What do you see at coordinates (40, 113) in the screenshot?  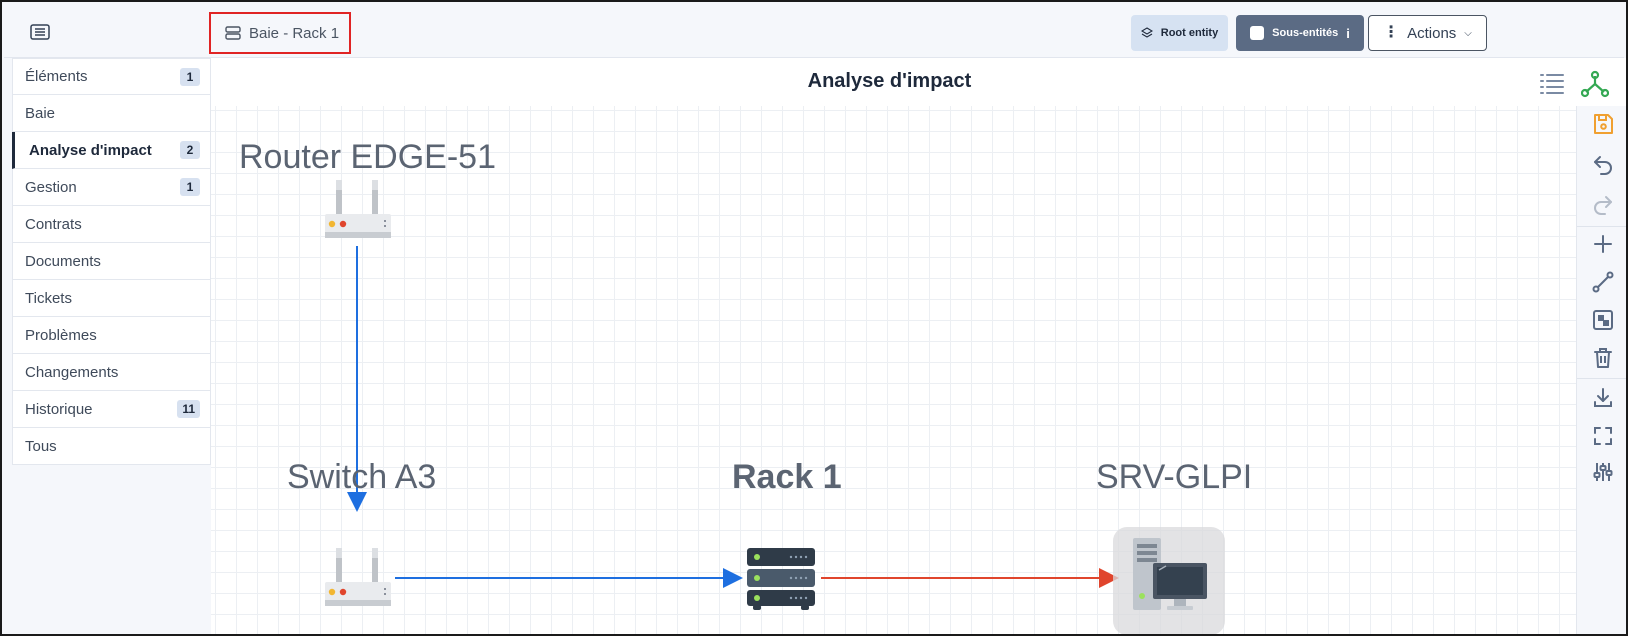 I see `sidebar-item-label: Baie` at bounding box center [40, 113].